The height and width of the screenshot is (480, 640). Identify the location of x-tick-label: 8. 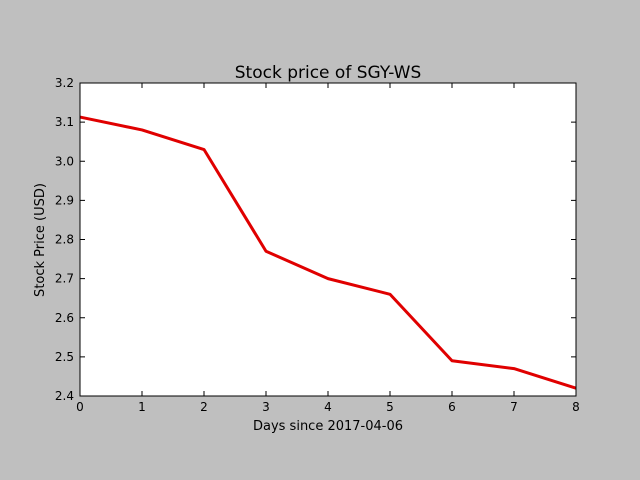
(576, 407).